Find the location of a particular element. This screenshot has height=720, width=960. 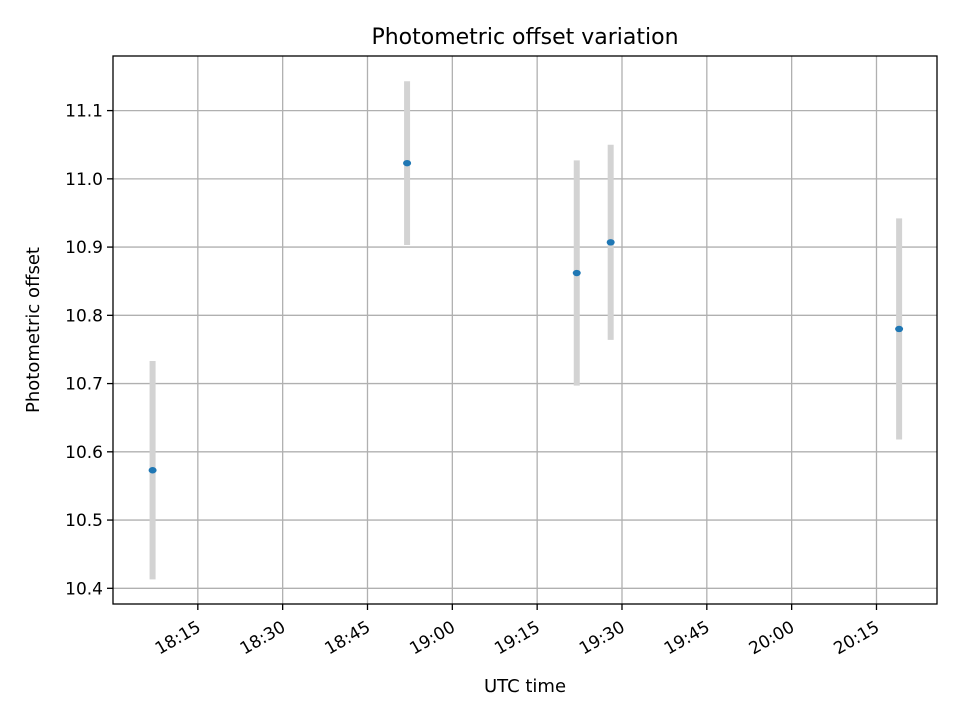

y-tick-label: 10.8 is located at coordinates (84, 316).